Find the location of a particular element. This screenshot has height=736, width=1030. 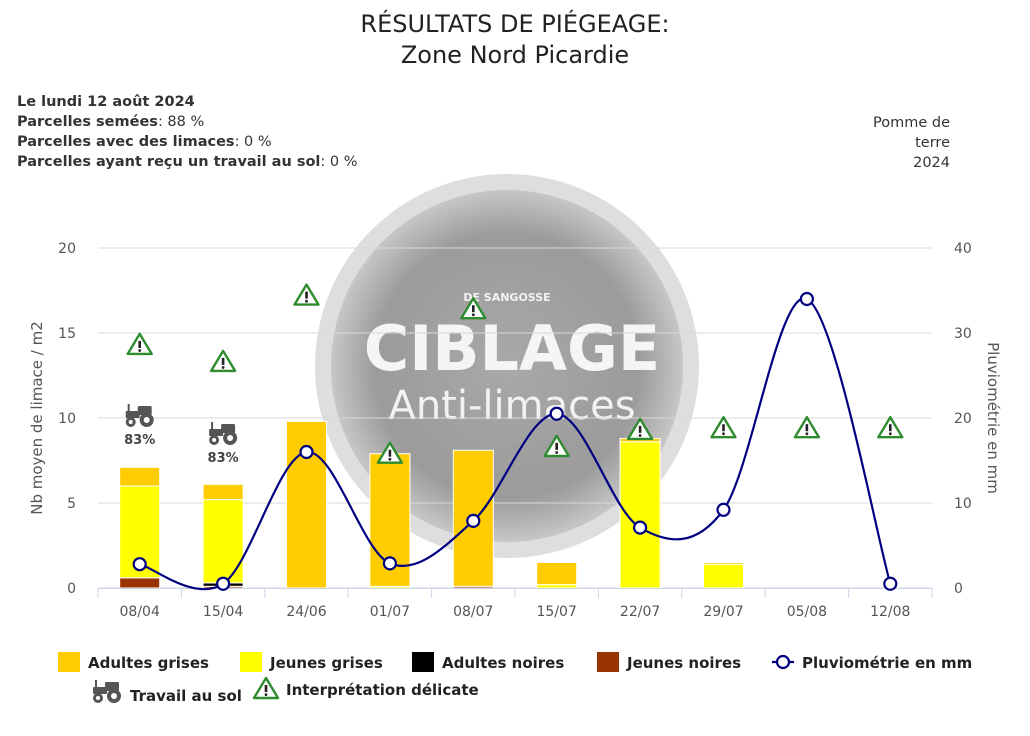

x-tick-label: 29/07 is located at coordinates (723, 612).